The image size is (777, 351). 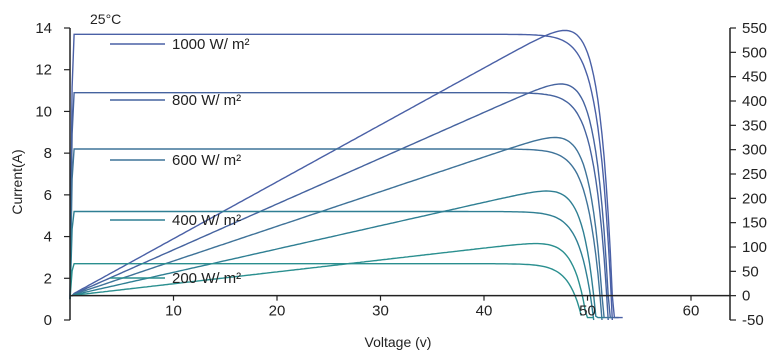 I want to click on iv-curve, so click(x=325, y=289).